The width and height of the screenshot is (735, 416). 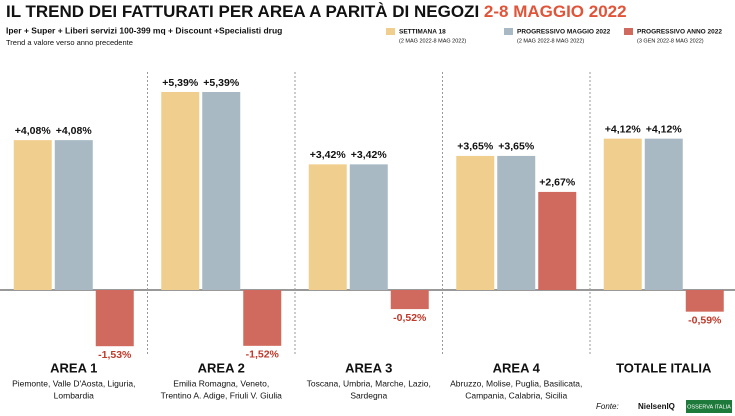 I want to click on legend-label: PROGRESSIVO ANNO 2022, so click(x=679, y=32).